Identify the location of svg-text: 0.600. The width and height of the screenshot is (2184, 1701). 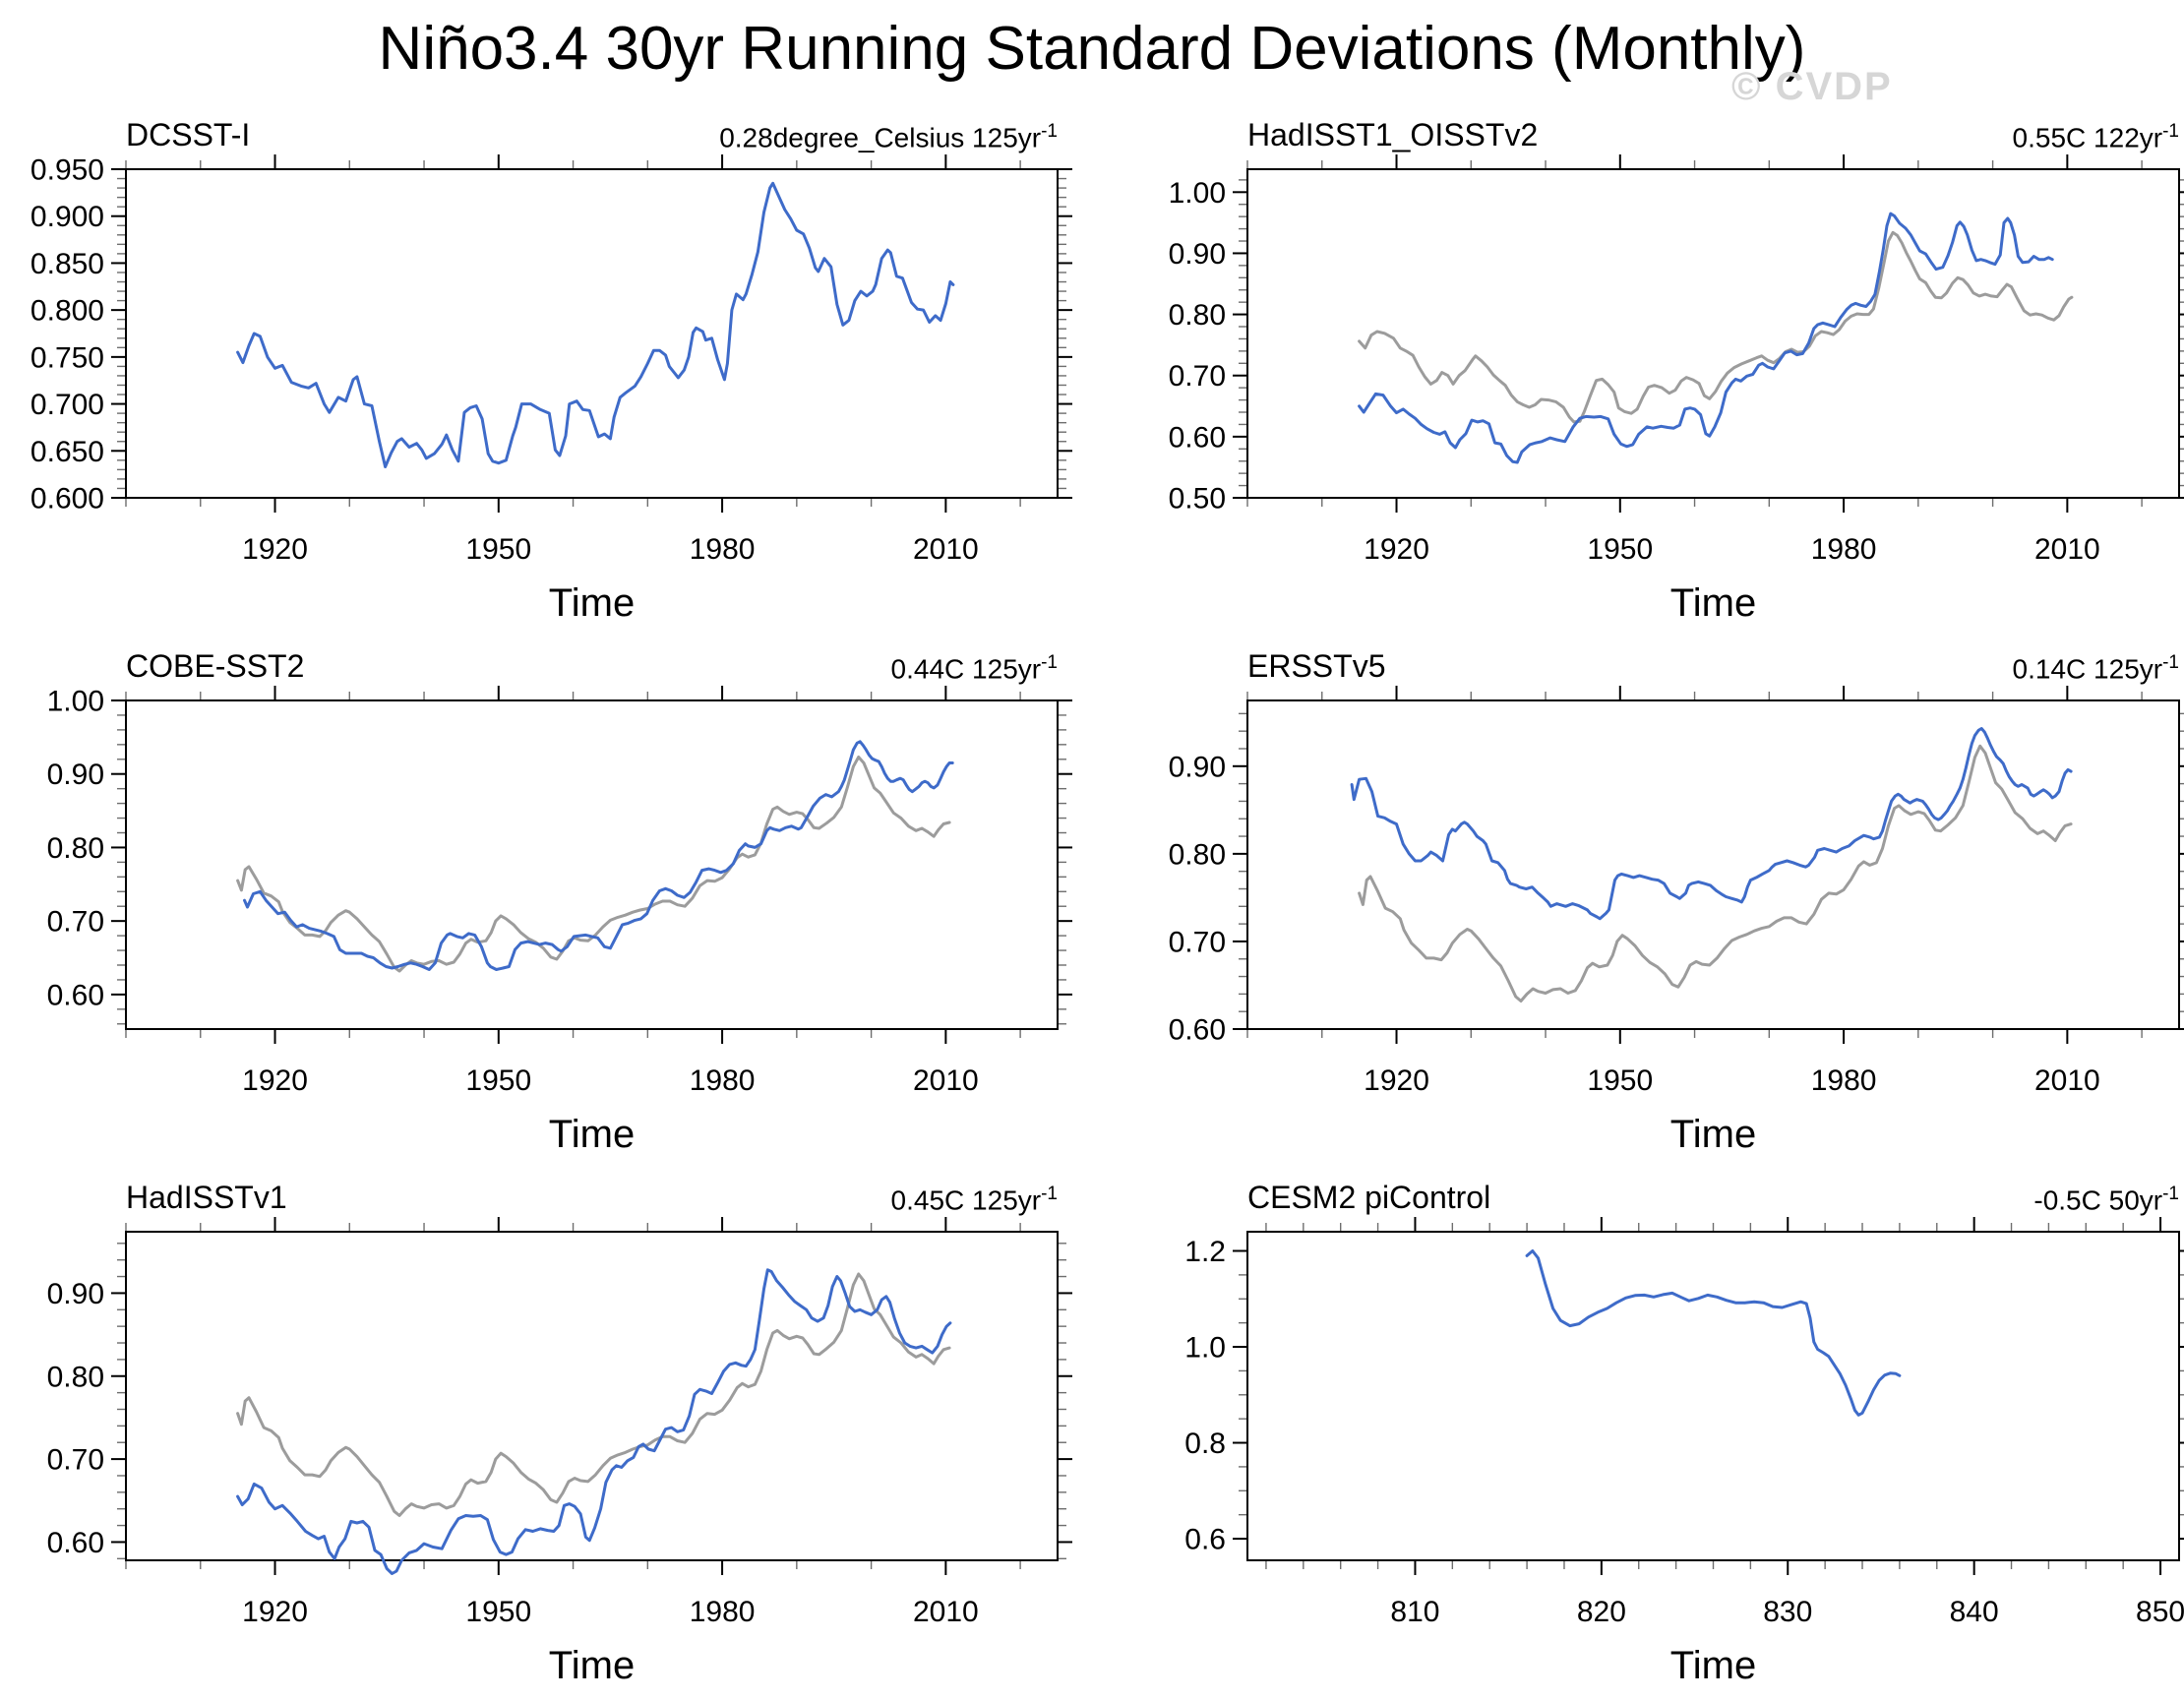
(67, 499).